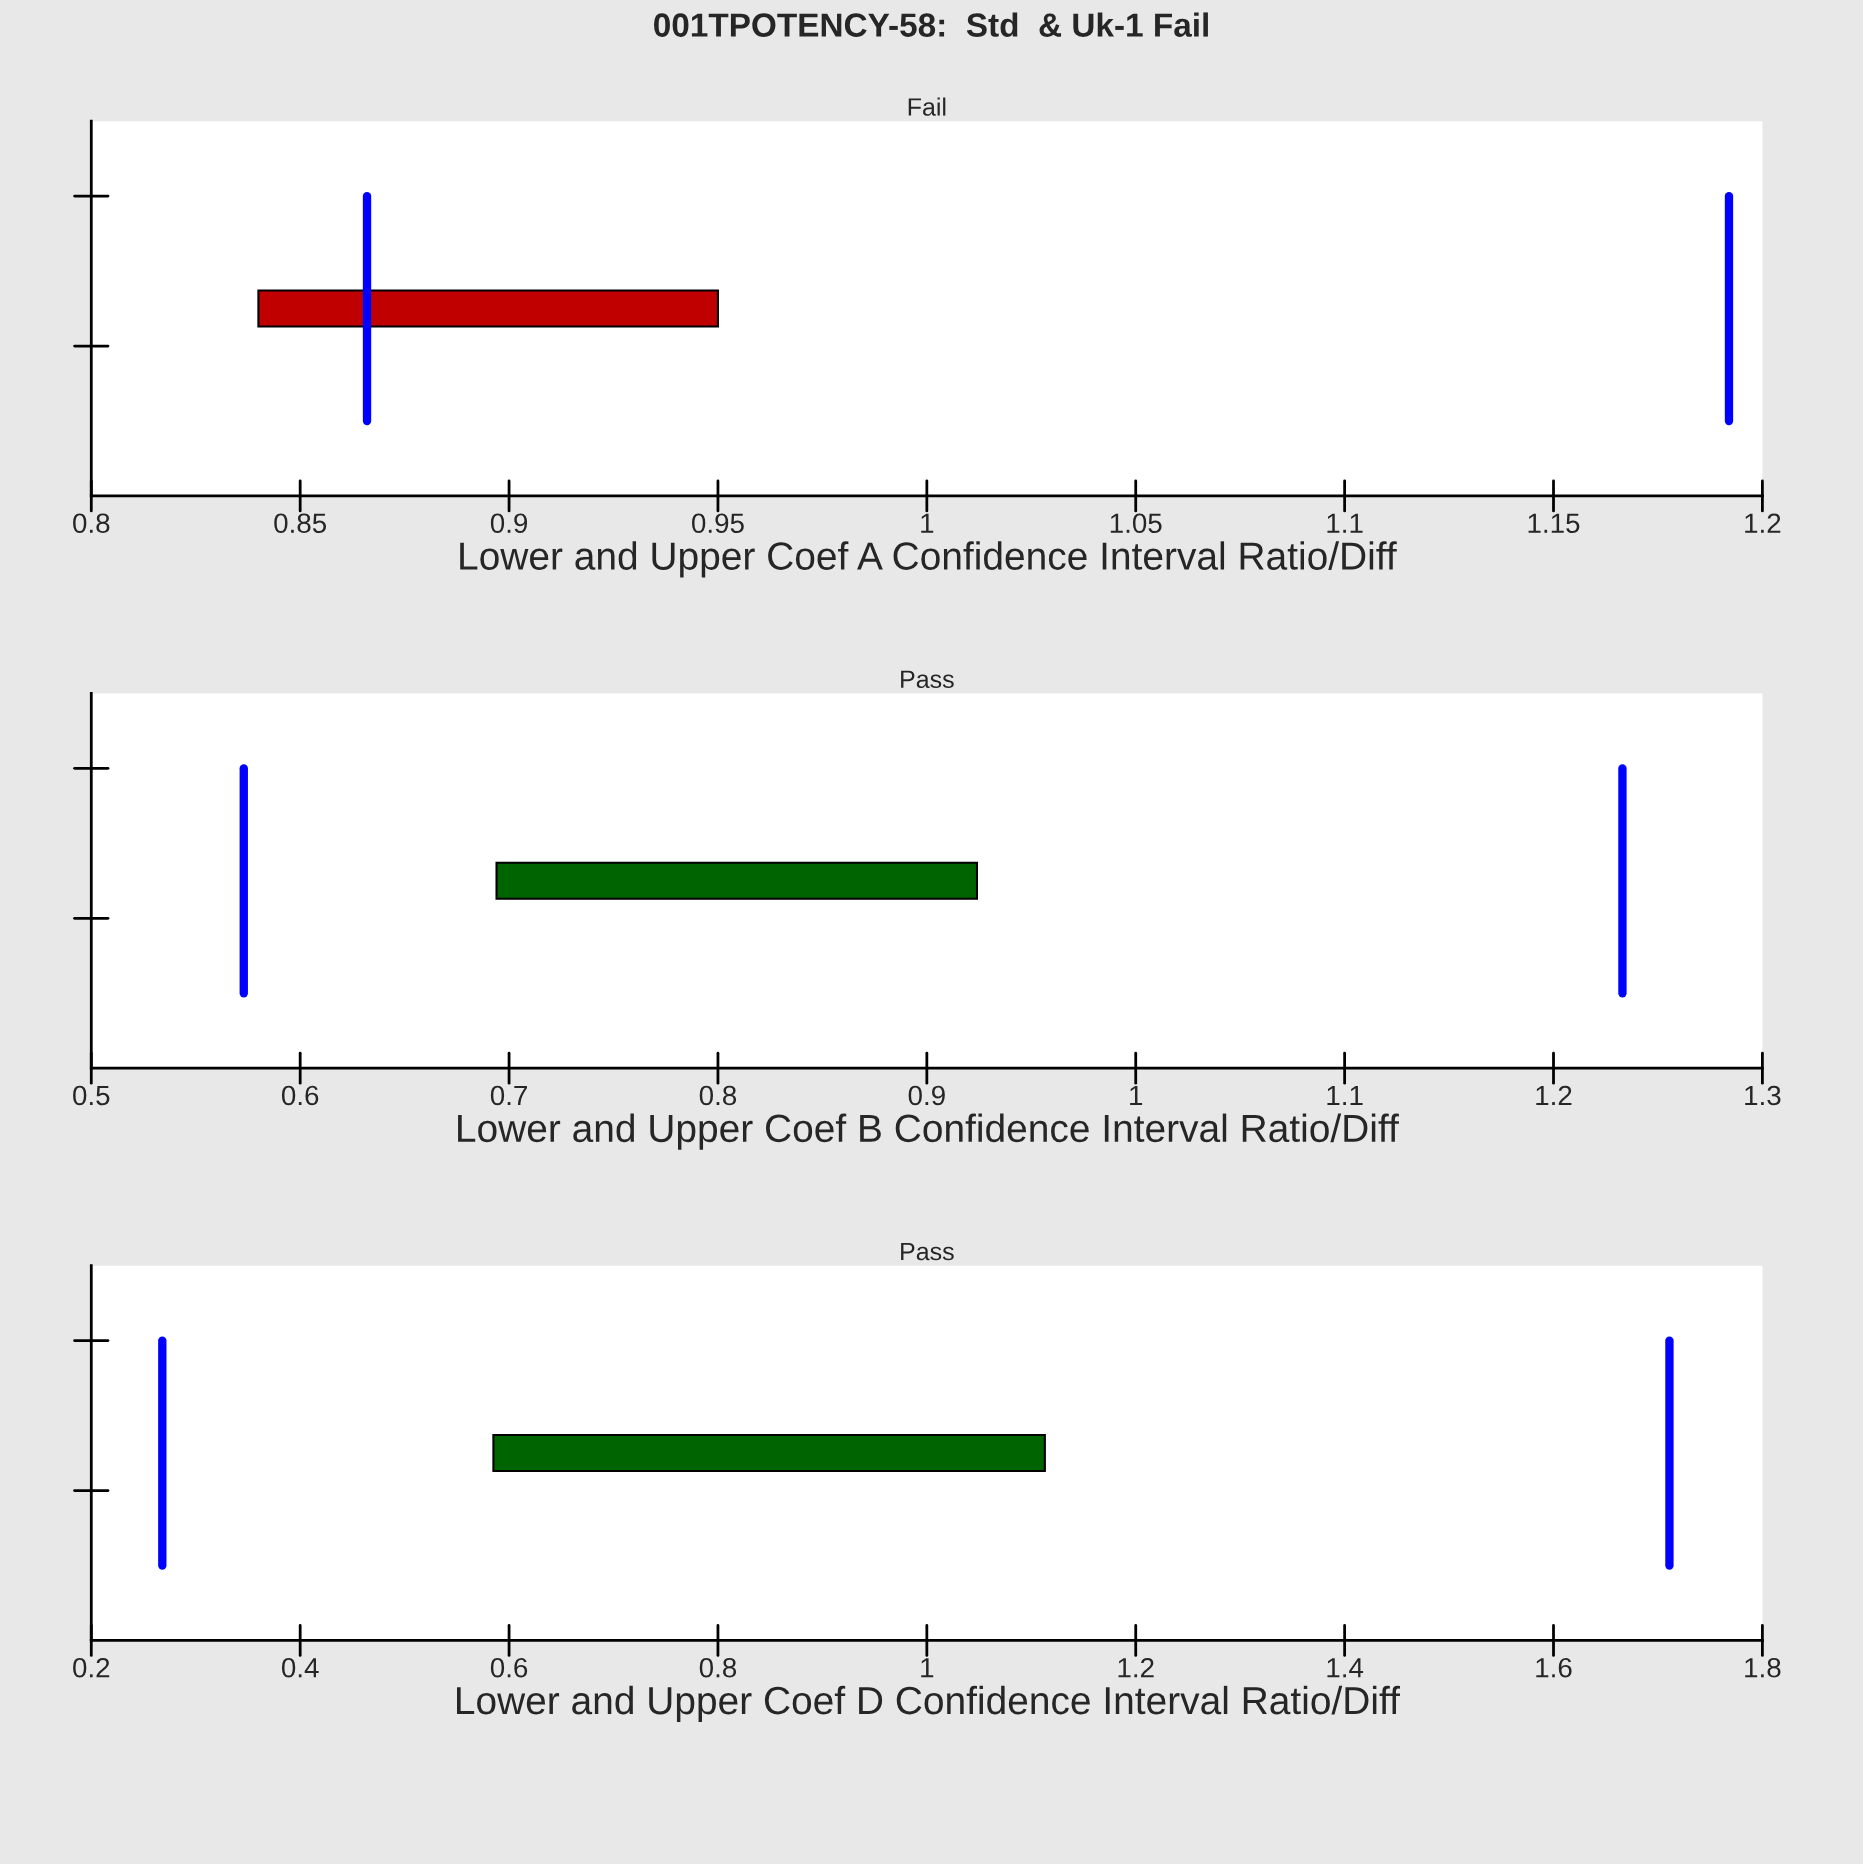  Describe the element at coordinates (928, 1704) in the screenshot. I see `x-axis-title: Lower and Upper Coef D Confidence Interval Ratio/Diff` at that location.